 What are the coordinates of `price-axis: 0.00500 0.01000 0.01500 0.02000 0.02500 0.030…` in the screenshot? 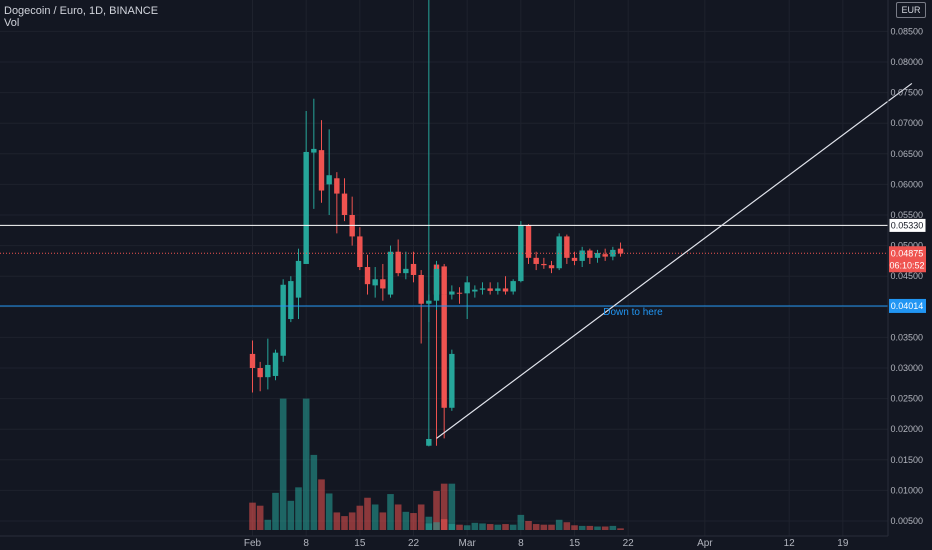 It's located at (905, 268).